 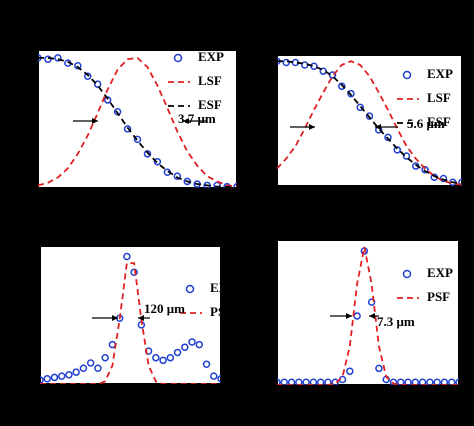 I want to click on annotation: 3.7 μm, so click(x=197, y=118).